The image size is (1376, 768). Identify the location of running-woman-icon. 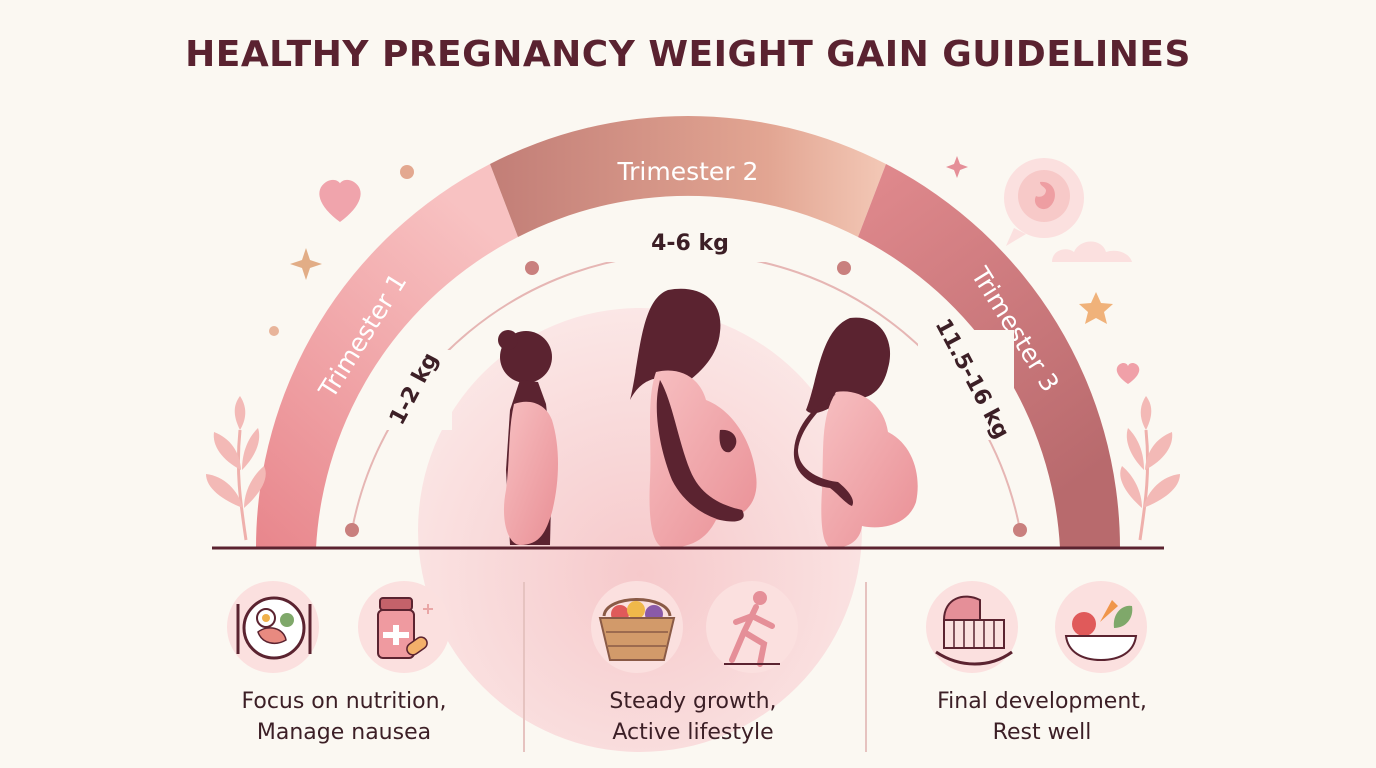
(752, 627).